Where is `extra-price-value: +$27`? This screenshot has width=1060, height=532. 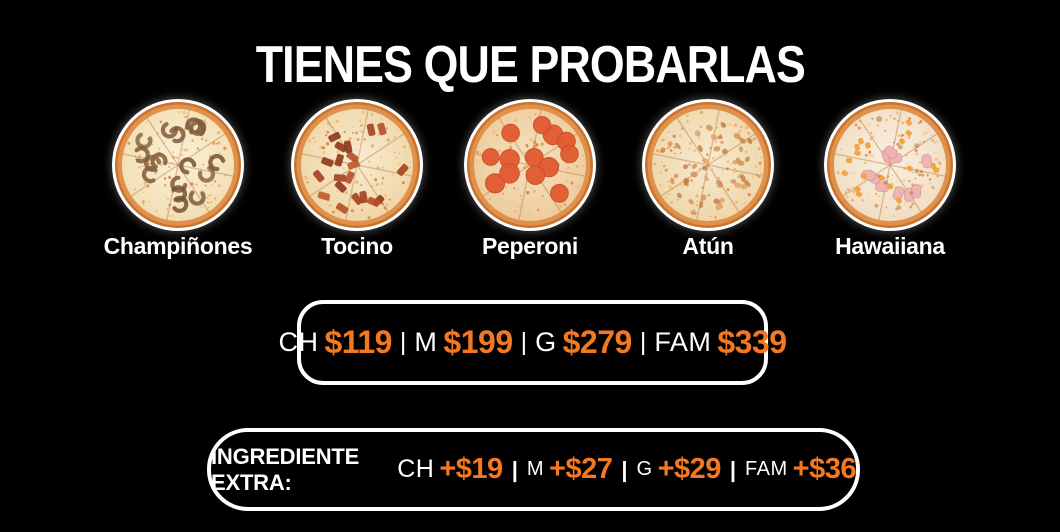
extra-price-value: +$27 is located at coordinates (581, 469).